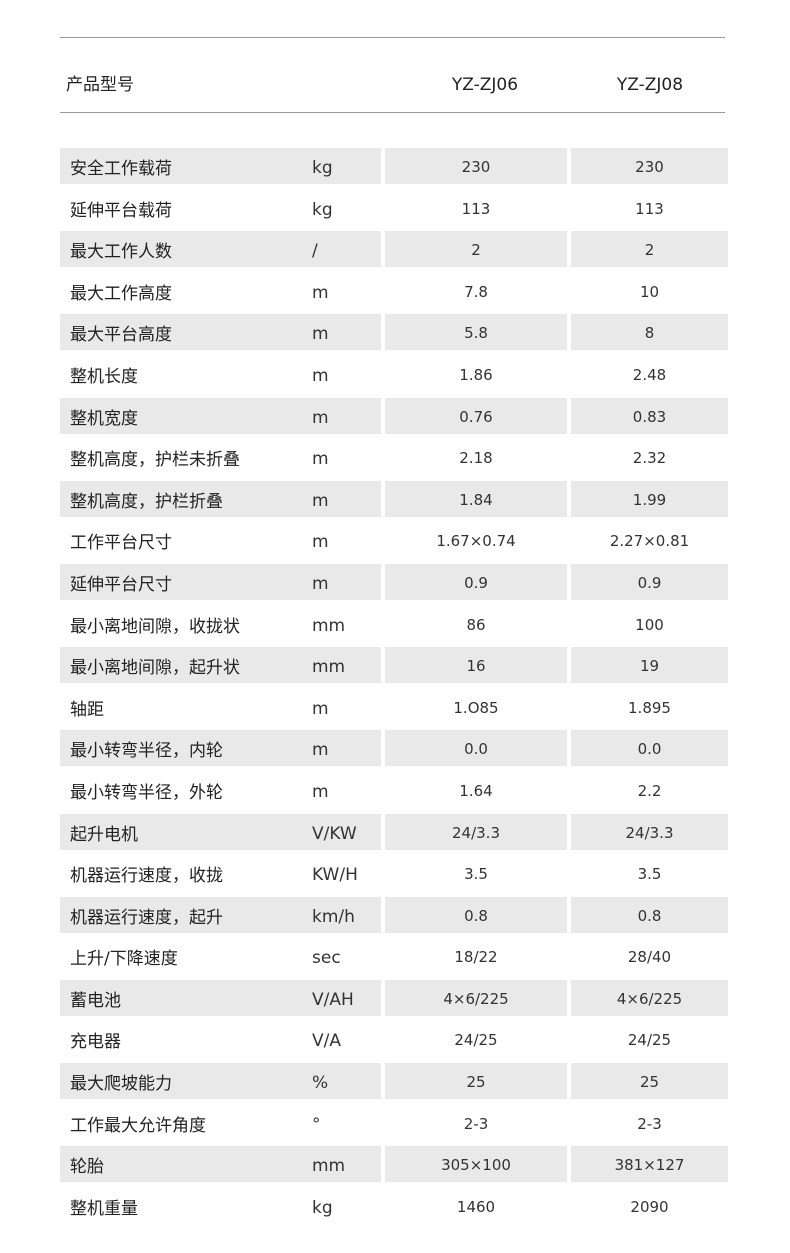  What do you see at coordinates (220, 291) in the screenshot?
I see `label-cell: 最大工作高度 m` at bounding box center [220, 291].